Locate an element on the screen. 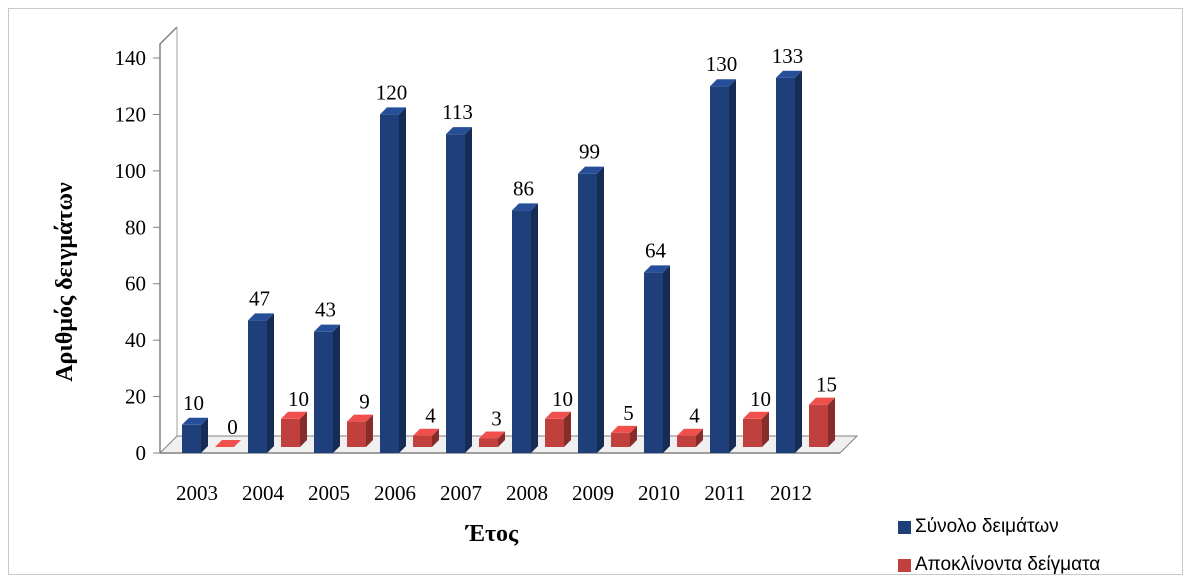  data-label: 130 is located at coordinates (722, 64).